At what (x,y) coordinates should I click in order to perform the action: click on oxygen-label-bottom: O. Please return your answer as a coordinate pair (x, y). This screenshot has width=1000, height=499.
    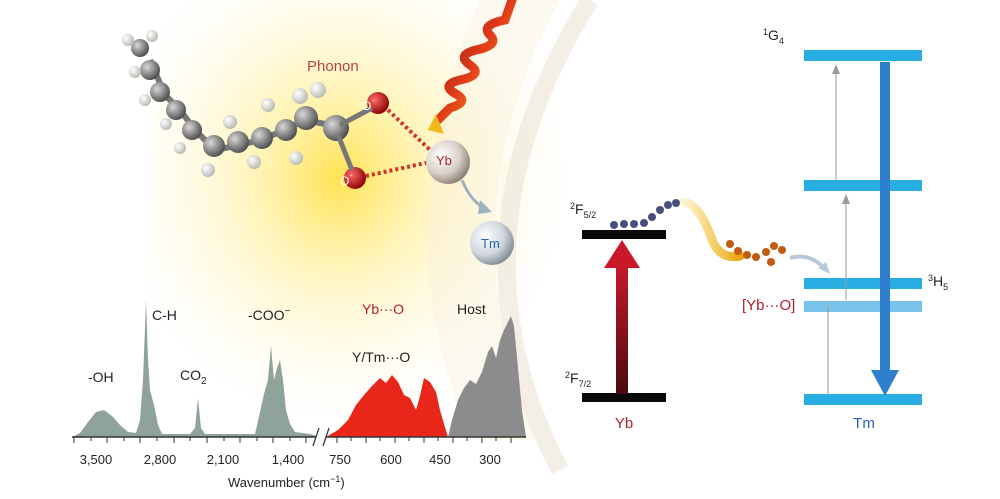
    Looking at the image, I should click on (344, 181).